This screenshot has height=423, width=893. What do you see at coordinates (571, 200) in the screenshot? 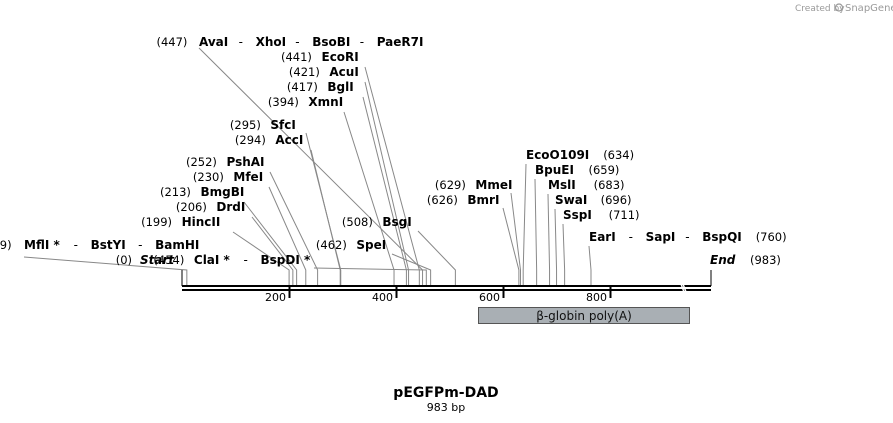
I see `enzyme-name: SwaI` at bounding box center [571, 200].